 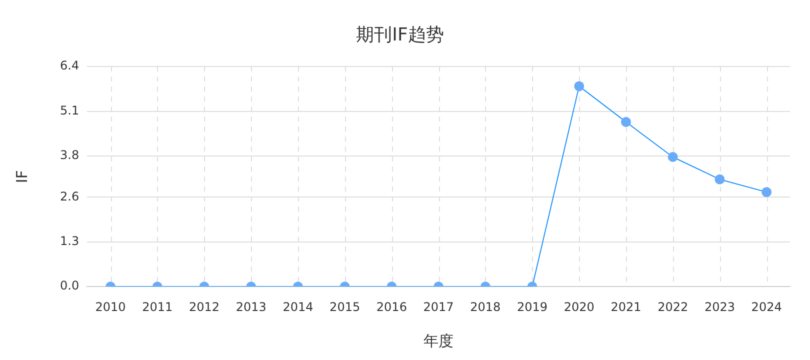 I want to click on y-tick-label: 2.6, so click(x=70, y=196).